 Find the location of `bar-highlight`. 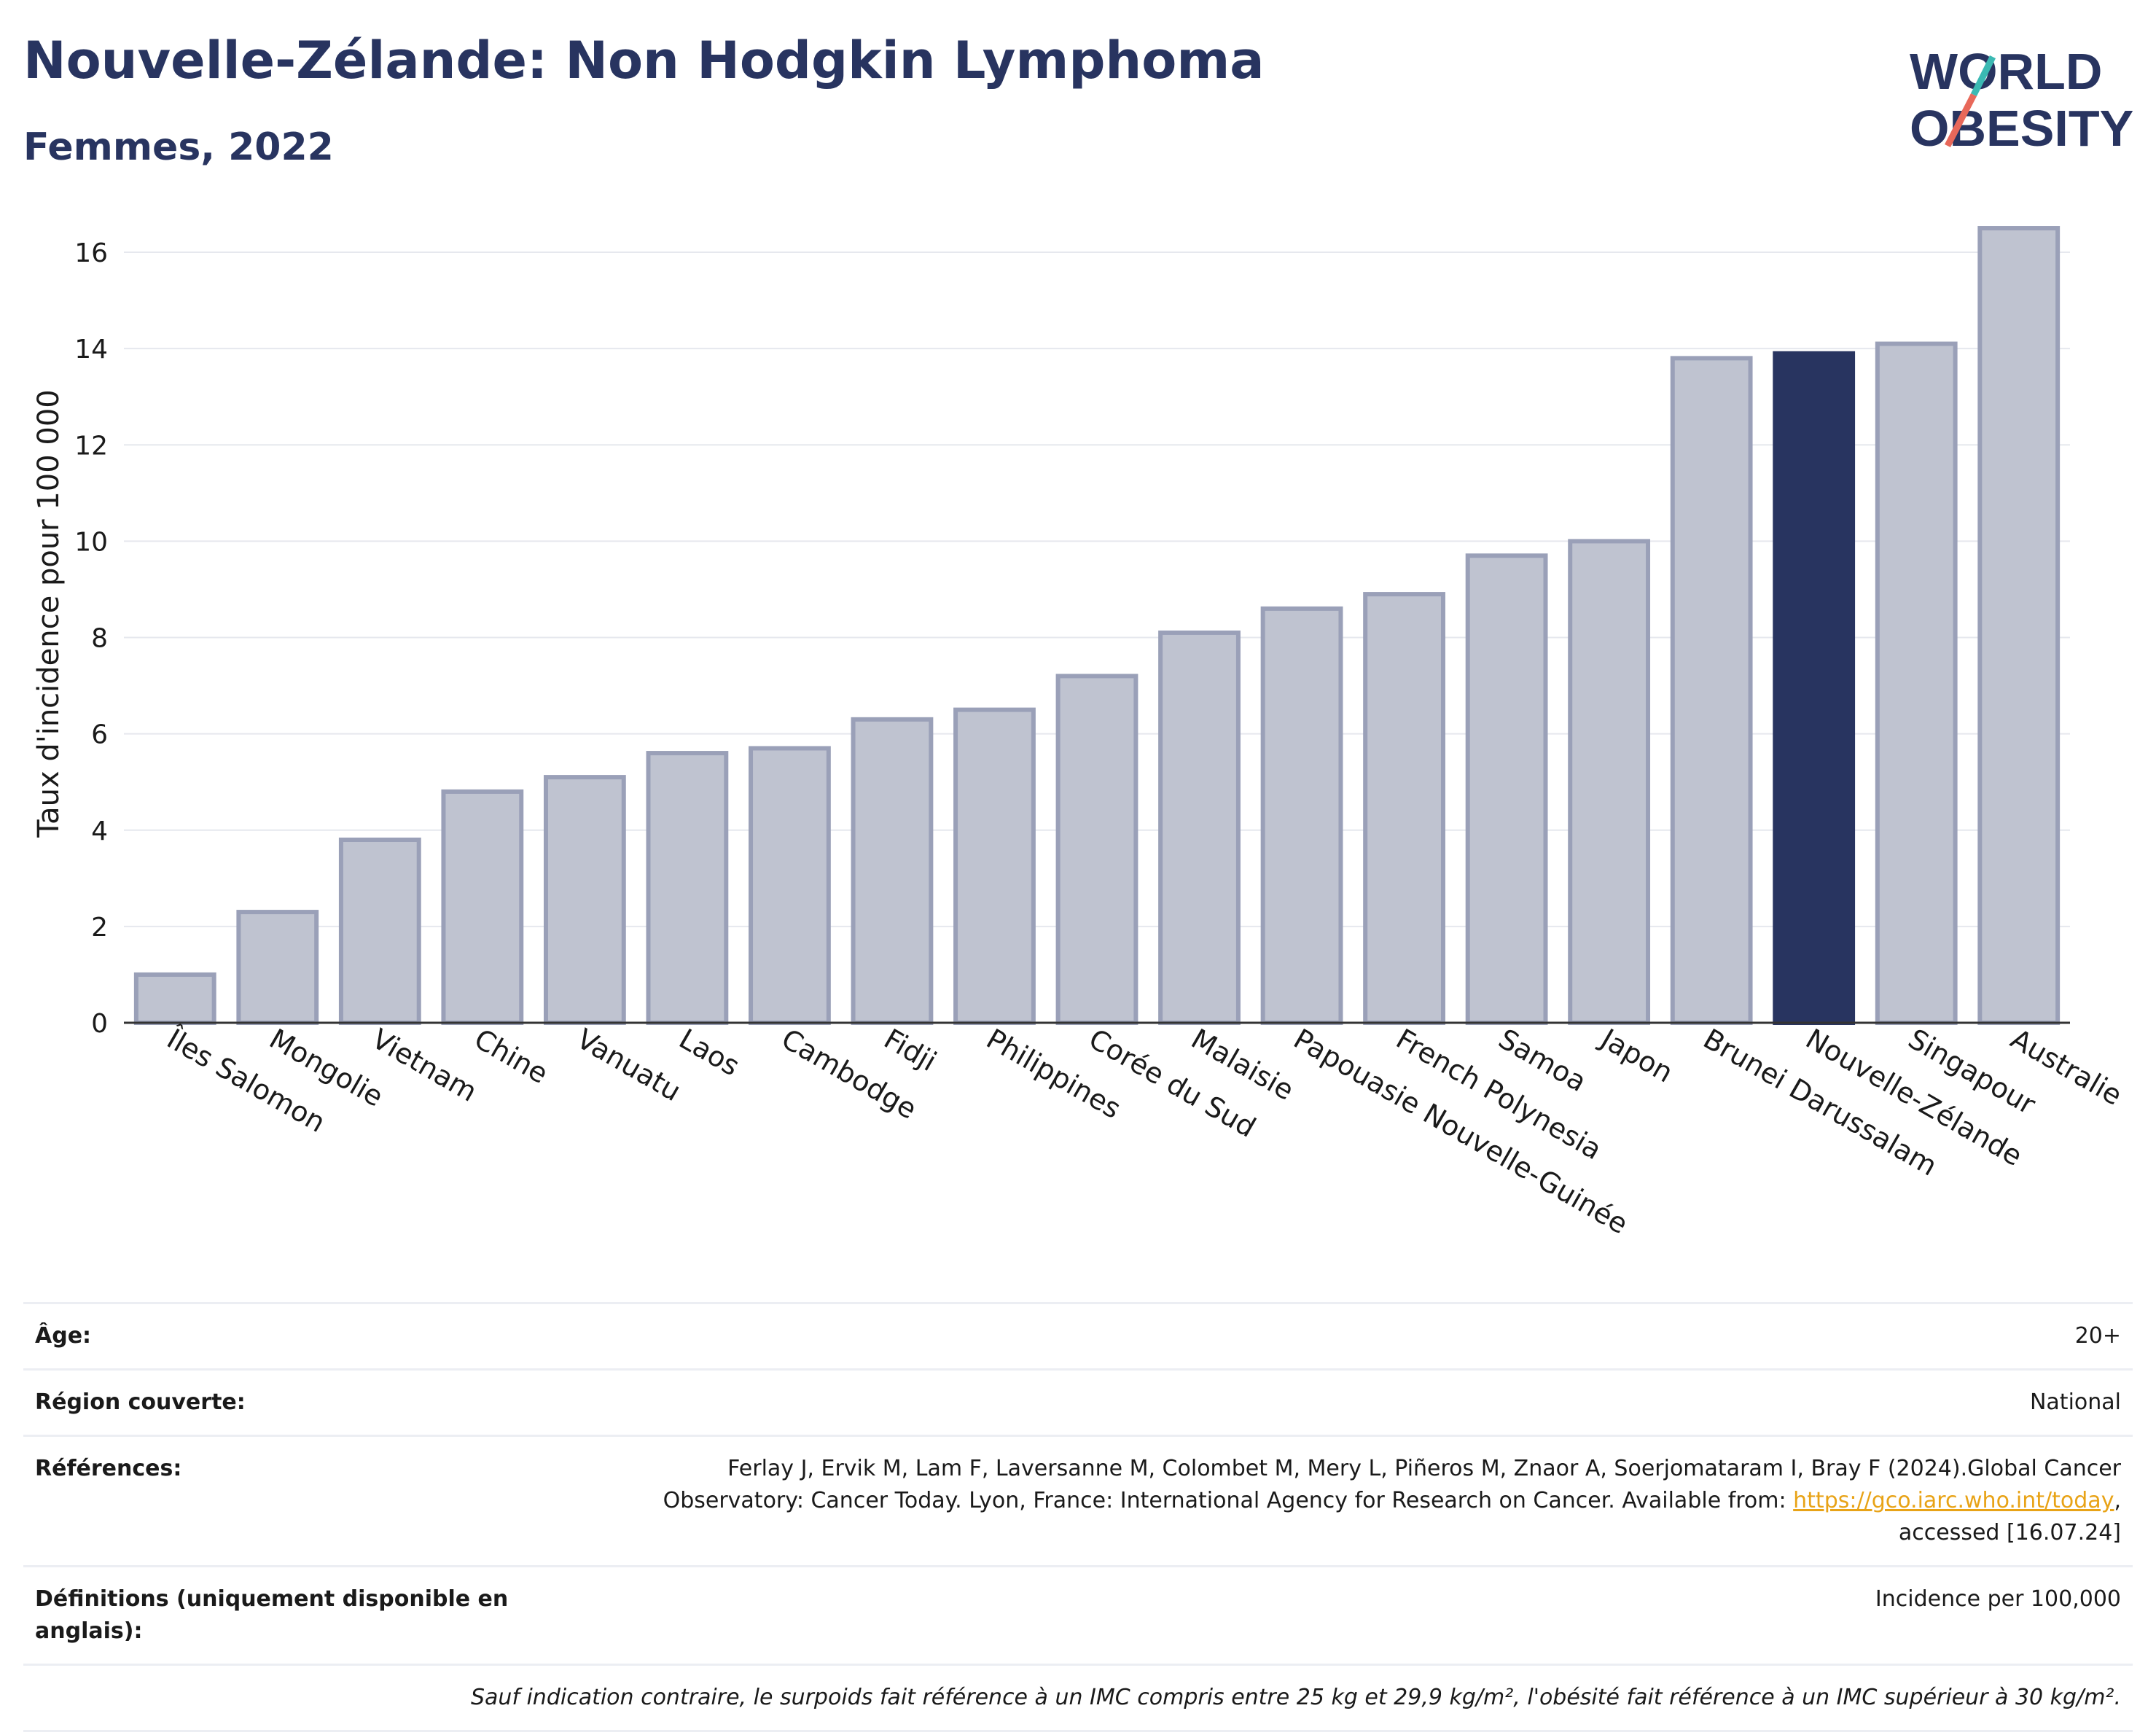

bar-highlight is located at coordinates (1815, 688).